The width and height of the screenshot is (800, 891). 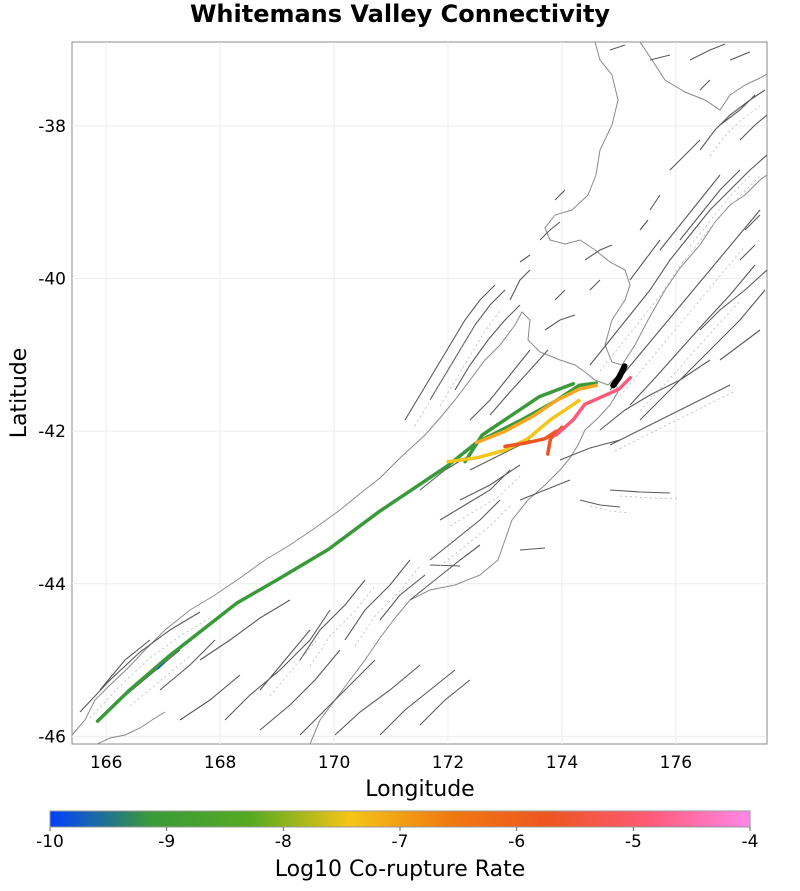 What do you see at coordinates (448, 763) in the screenshot?
I see `x-tick-label: 172` at bounding box center [448, 763].